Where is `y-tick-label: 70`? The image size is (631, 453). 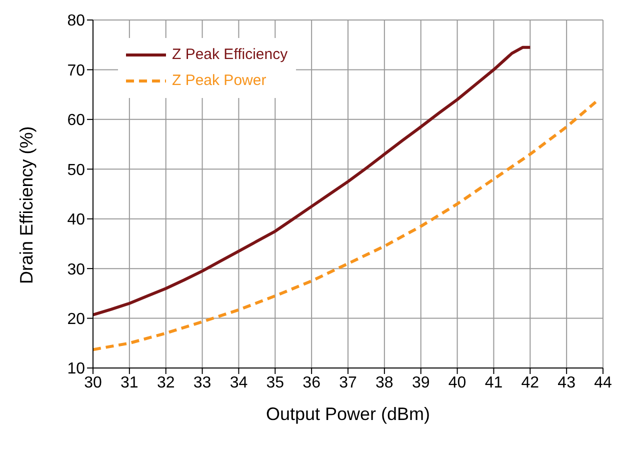 y-tick-label: 70 is located at coordinates (76, 71).